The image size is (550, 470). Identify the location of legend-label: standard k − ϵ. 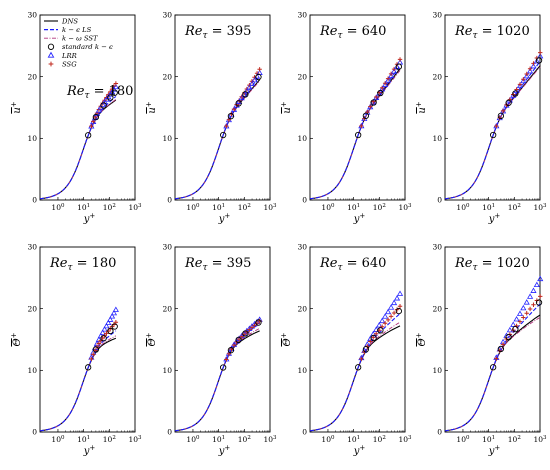
(87, 47).